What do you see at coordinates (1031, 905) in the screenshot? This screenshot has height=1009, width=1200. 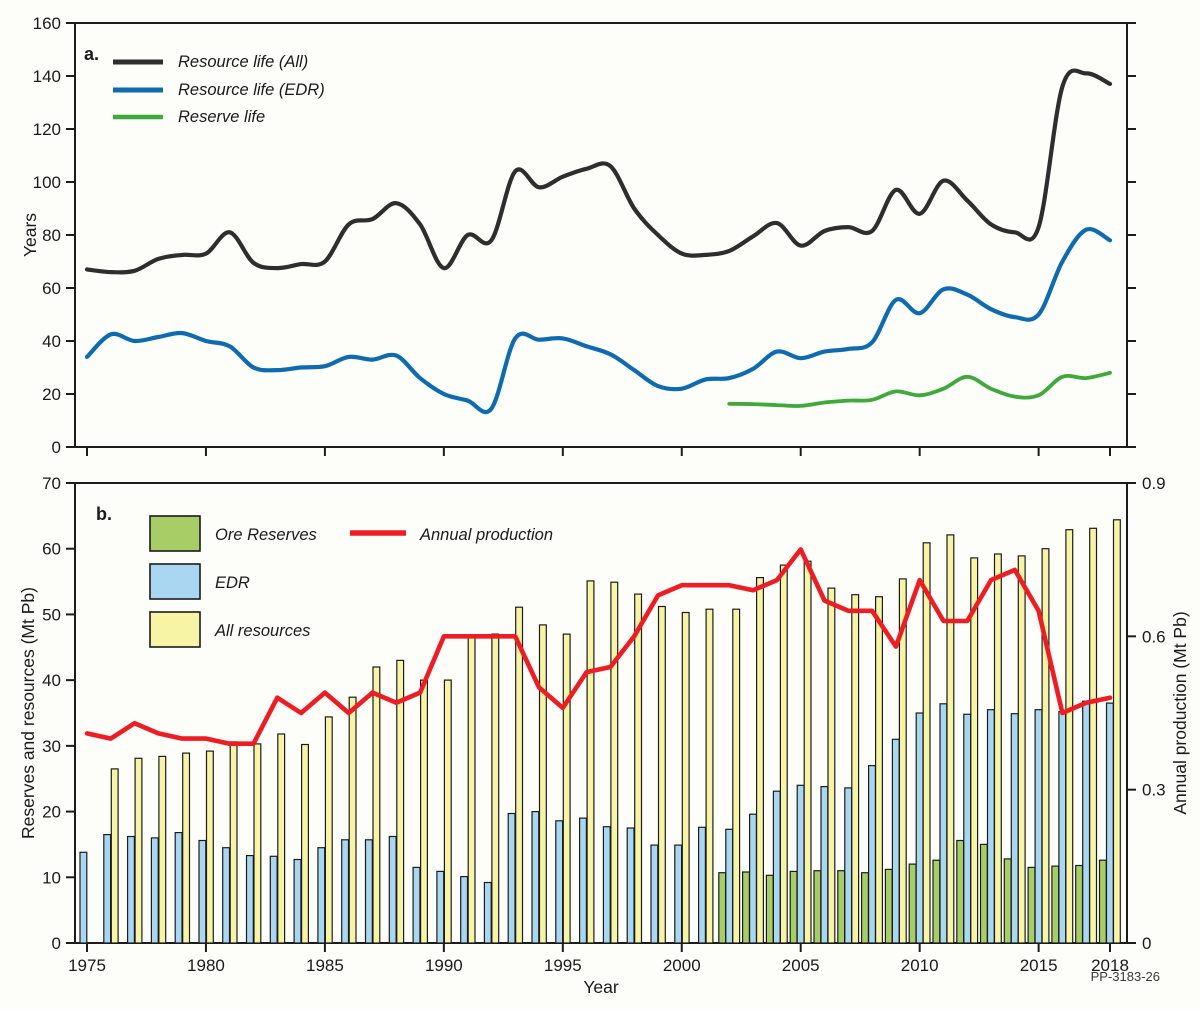 I see `bar-ore-reserves-2015` at bounding box center [1031, 905].